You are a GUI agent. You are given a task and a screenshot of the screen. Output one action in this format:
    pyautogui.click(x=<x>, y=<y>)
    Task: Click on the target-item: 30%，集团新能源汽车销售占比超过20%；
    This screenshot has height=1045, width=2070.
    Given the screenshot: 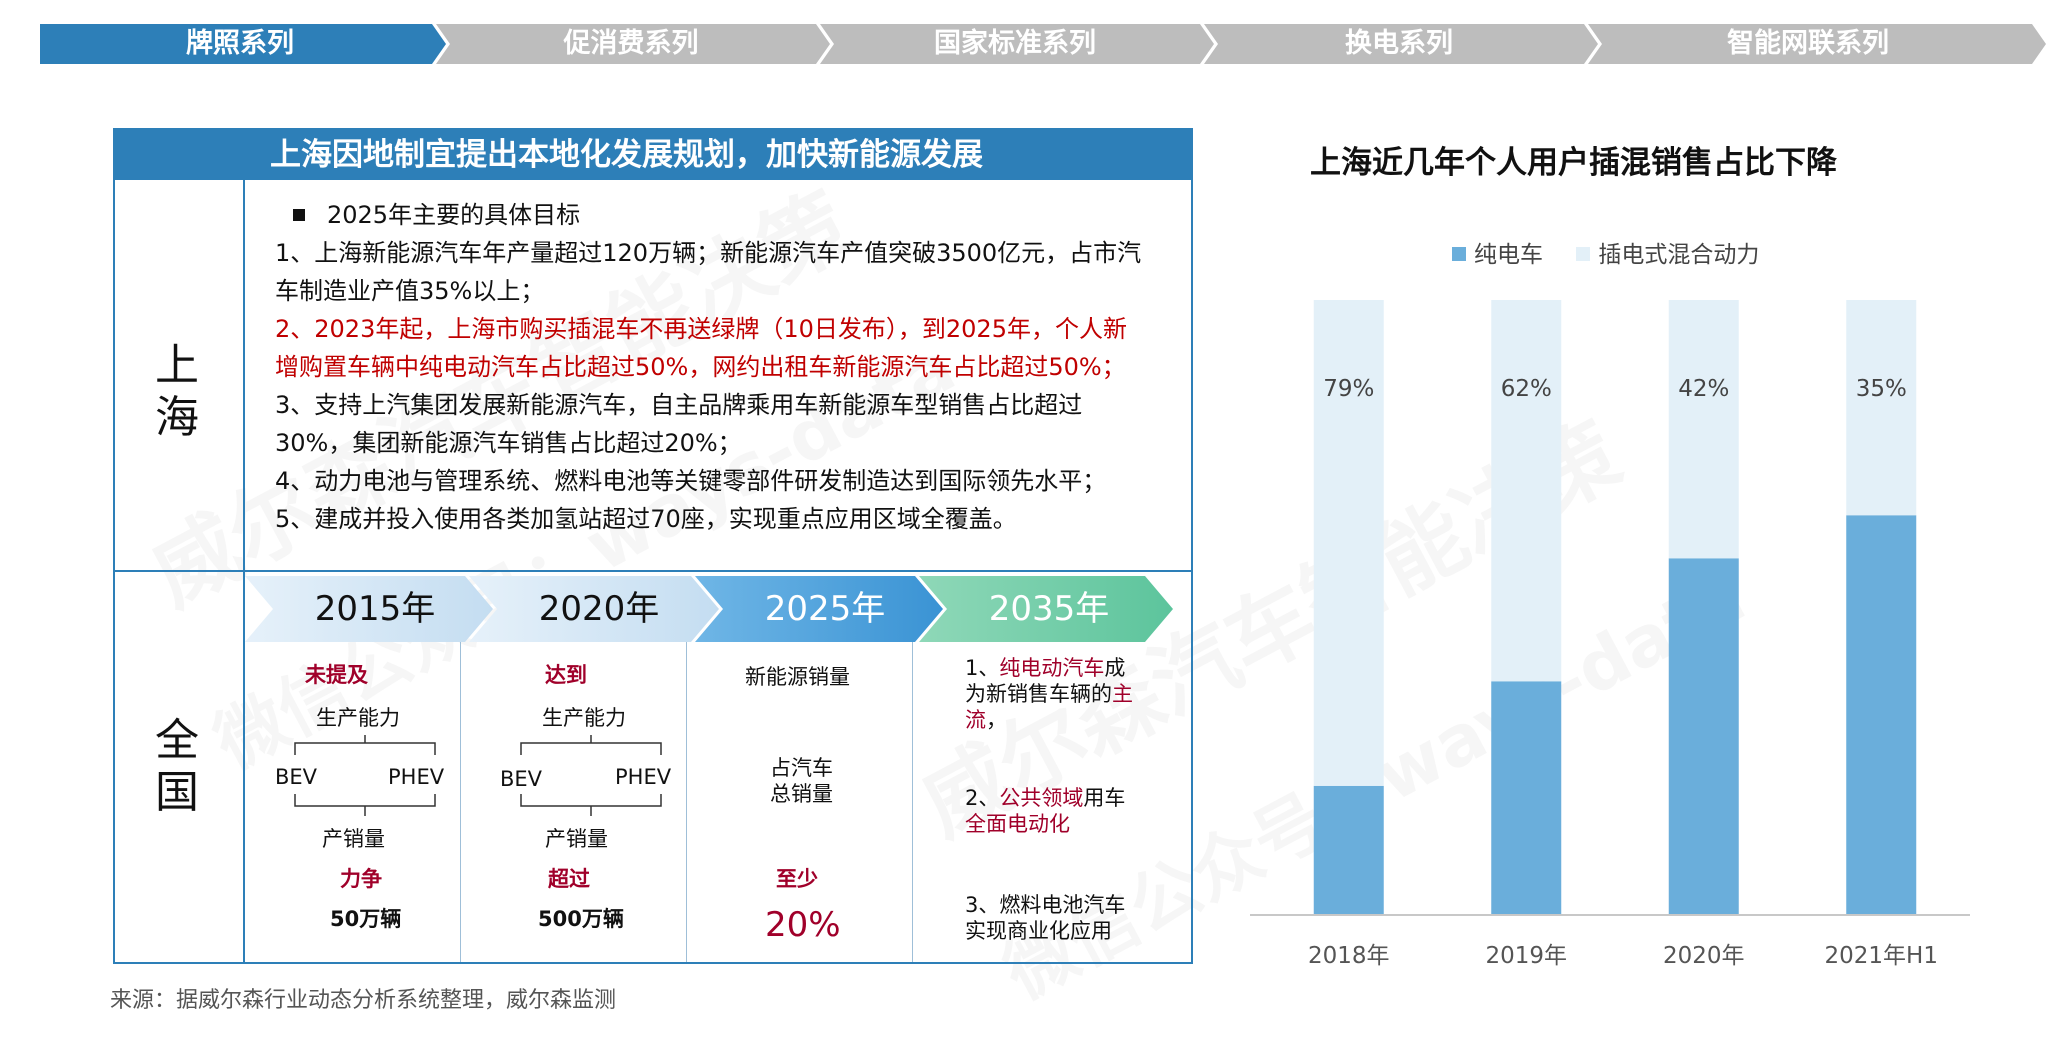 What is the action you would take?
    pyautogui.click(x=508, y=443)
    